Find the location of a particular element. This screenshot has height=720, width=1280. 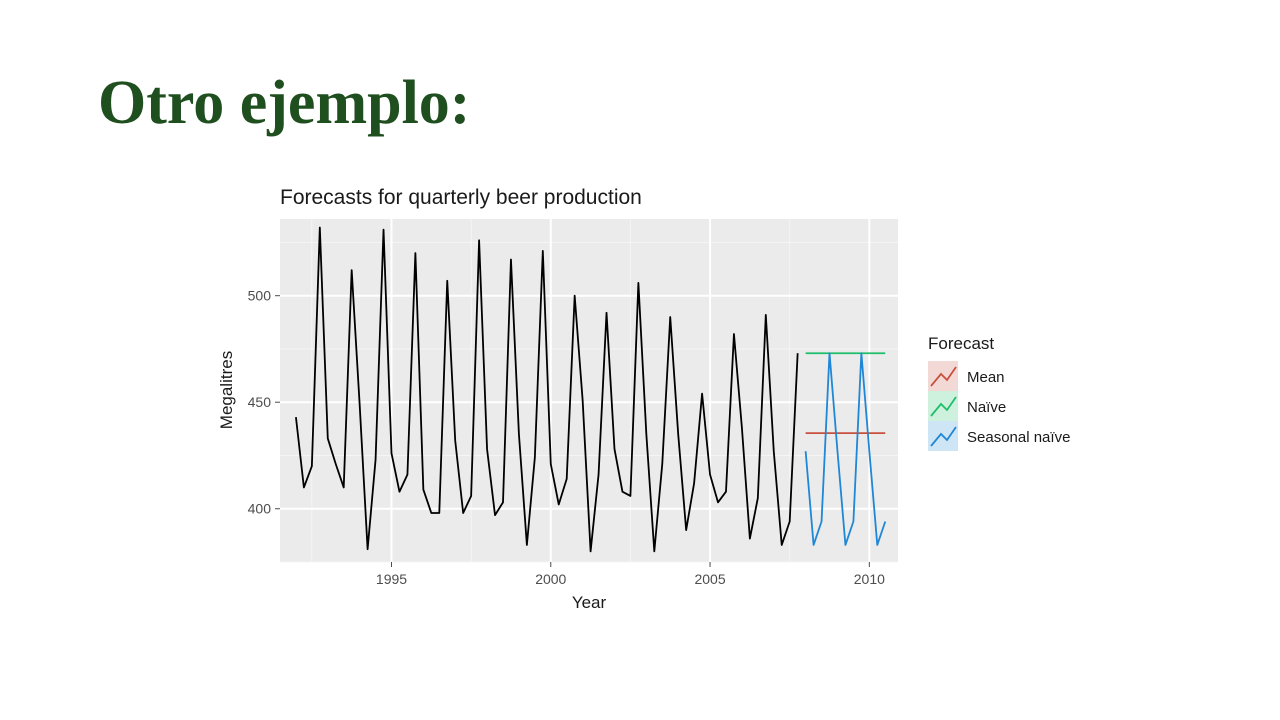

legend-key-line-mean is located at coordinates (943, 376).